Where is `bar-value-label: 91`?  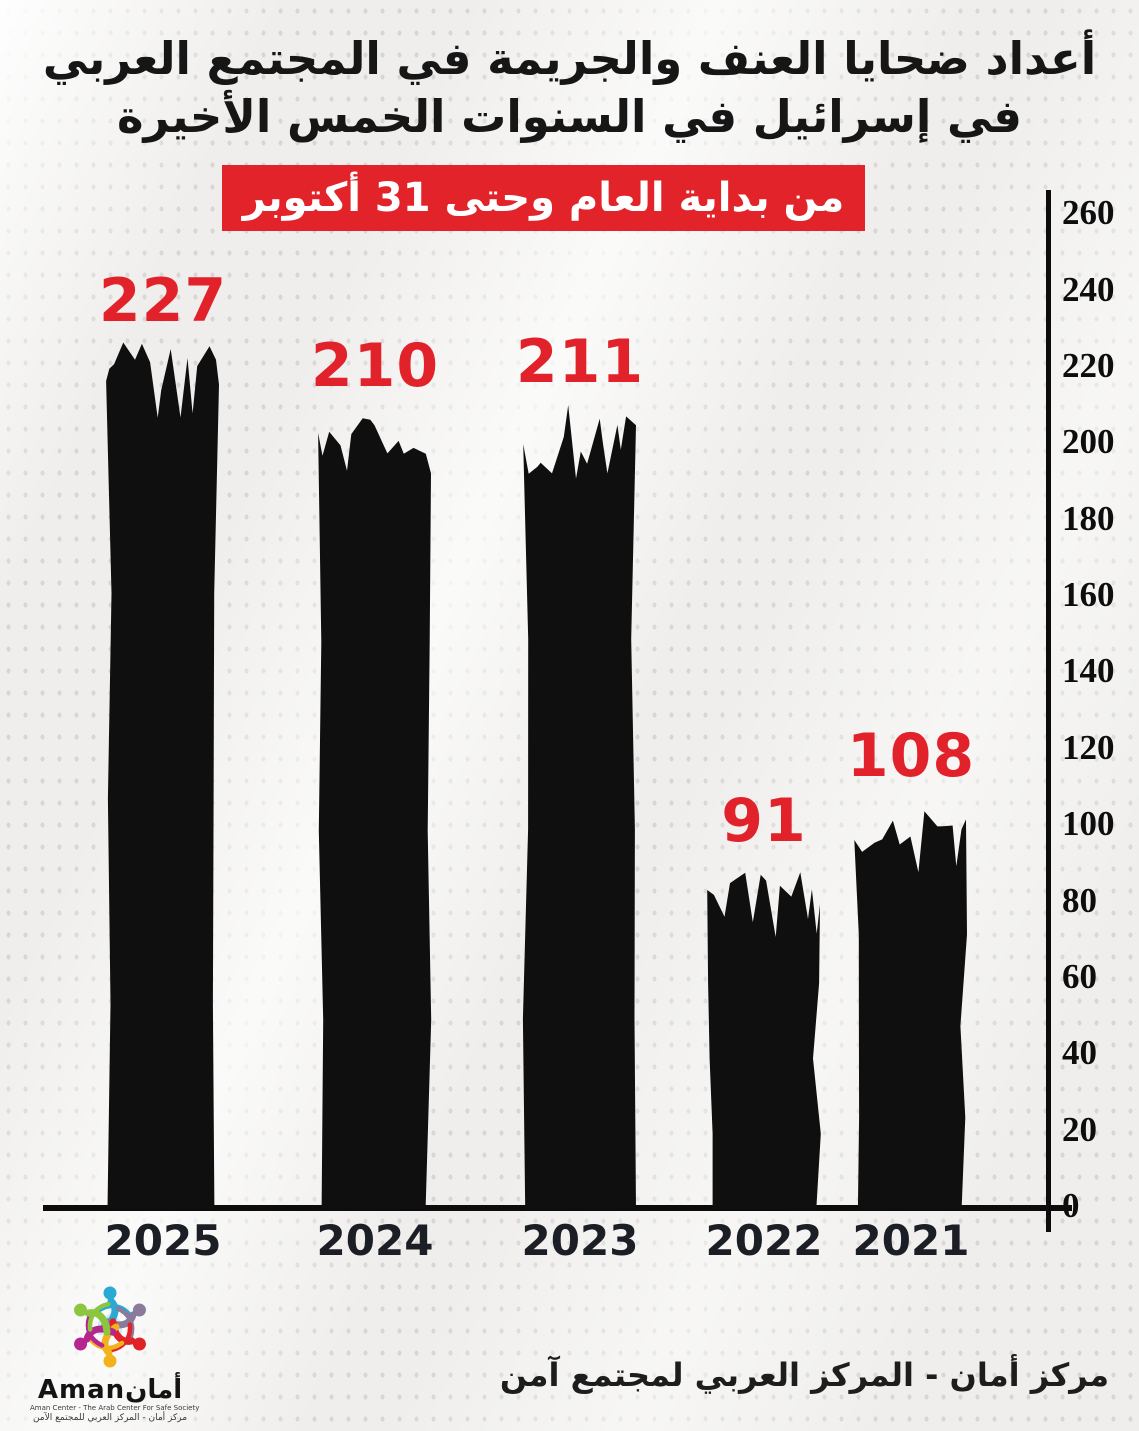 bar-value-label: 91 is located at coordinates (764, 821).